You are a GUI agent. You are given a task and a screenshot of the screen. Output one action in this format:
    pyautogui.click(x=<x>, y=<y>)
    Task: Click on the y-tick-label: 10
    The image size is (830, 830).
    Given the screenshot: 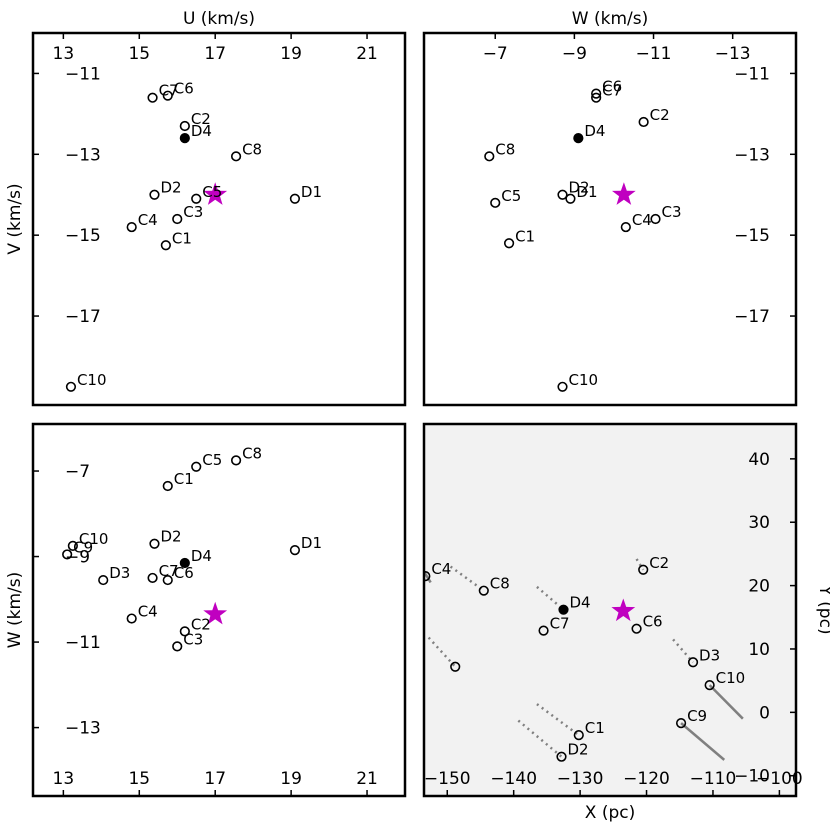 What is the action you would take?
    pyautogui.click(x=759, y=650)
    